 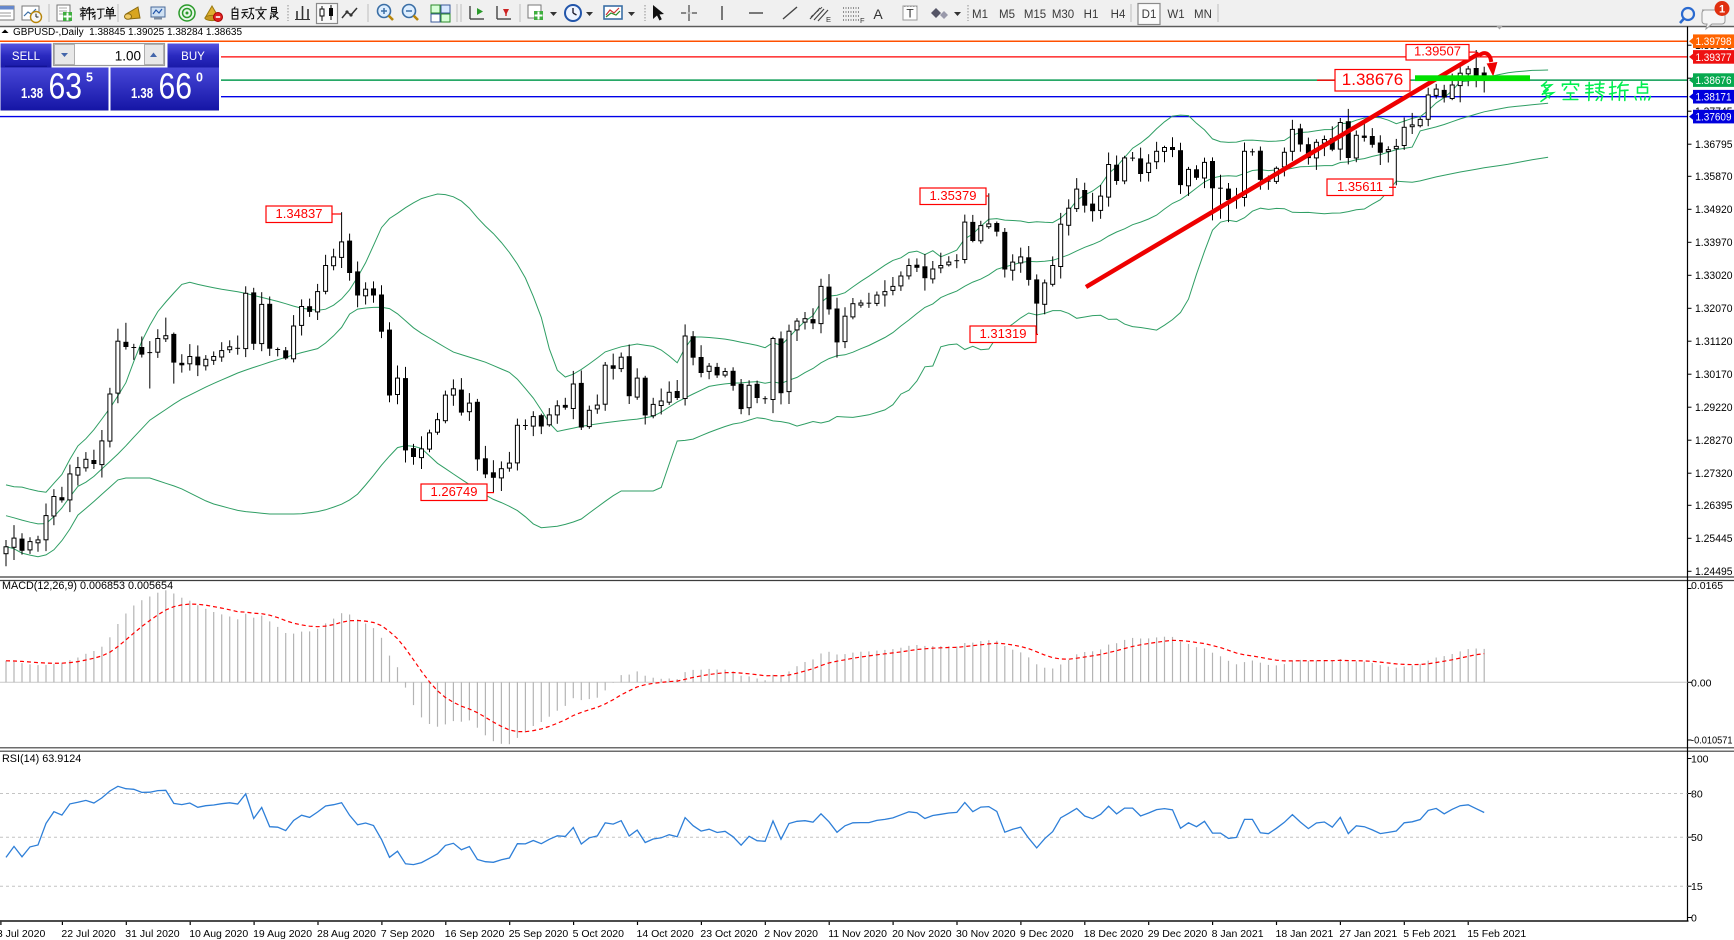 What do you see at coordinates (89, 78) in the screenshot?
I see `svg-text: 5` at bounding box center [89, 78].